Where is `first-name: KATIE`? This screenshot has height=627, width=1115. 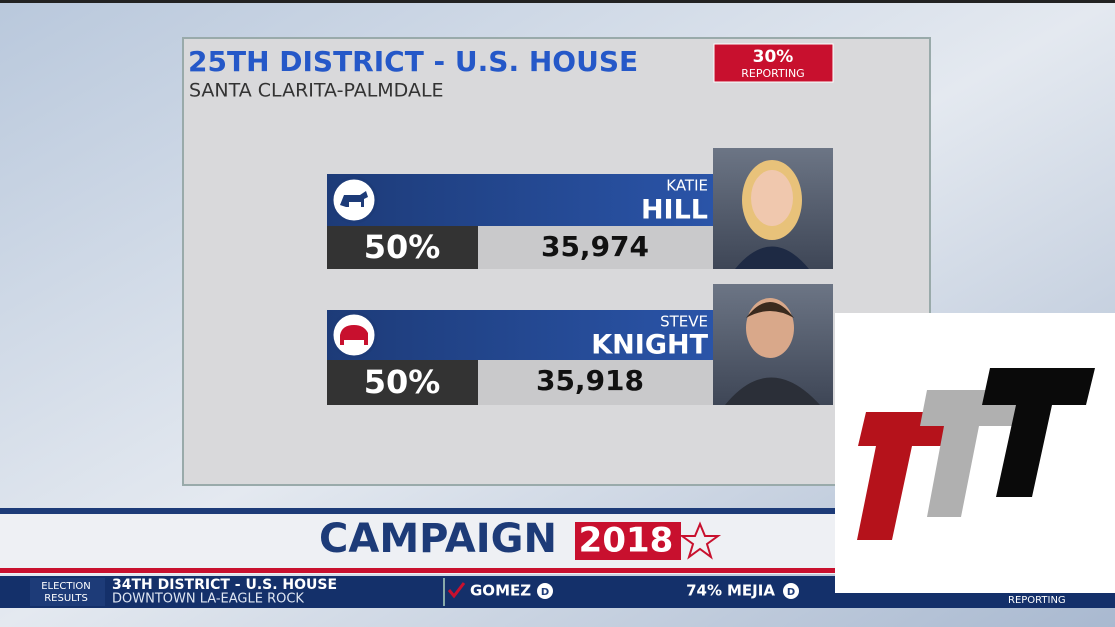 first-name: KATIE is located at coordinates (687, 186).